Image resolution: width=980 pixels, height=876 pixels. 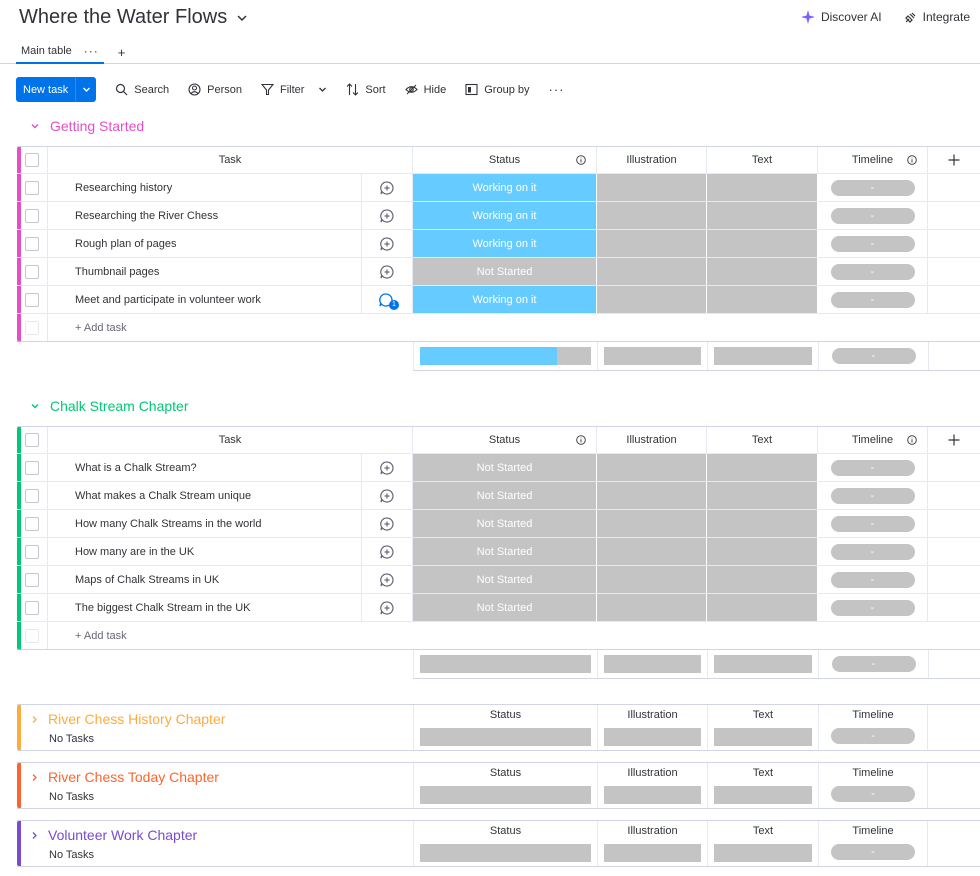 What do you see at coordinates (242, 18) in the screenshot?
I see `chevron-down-icon` at bounding box center [242, 18].